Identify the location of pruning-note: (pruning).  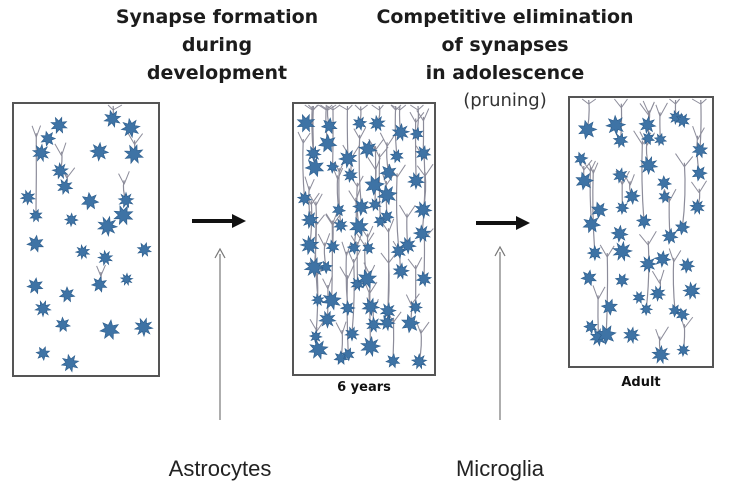
(505, 100).